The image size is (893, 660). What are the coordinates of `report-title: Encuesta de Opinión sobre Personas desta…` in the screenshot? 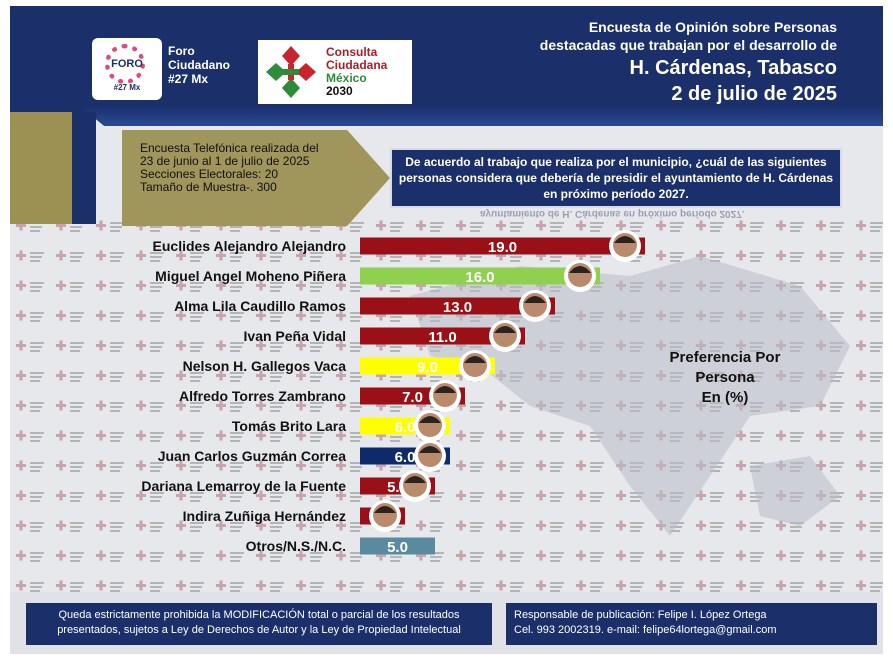 It's located at (688, 62).